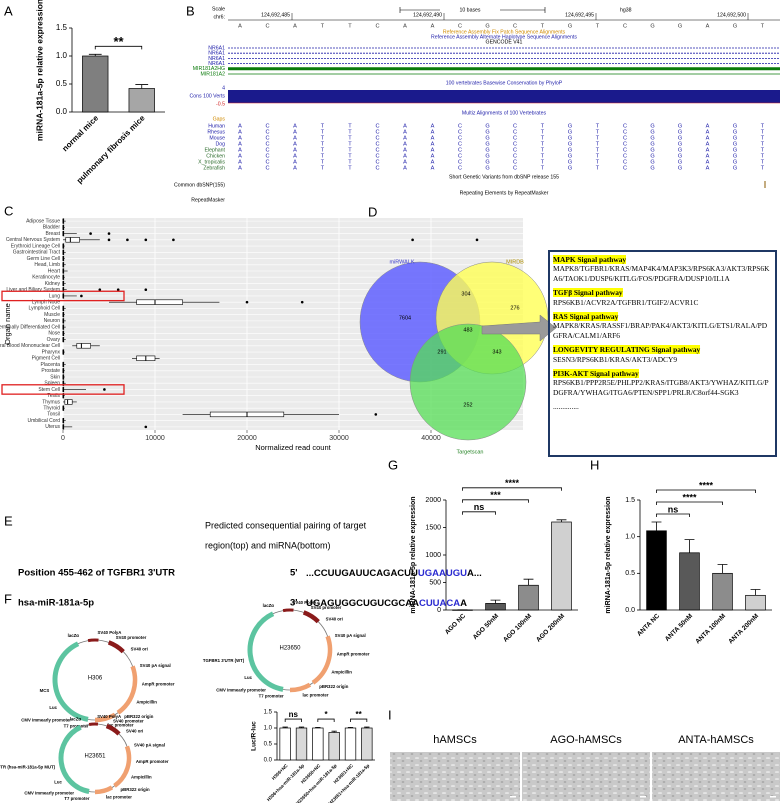 This screenshot has height=803, width=784. I want to click on y-tick-label: Non-terminally Differentiated Cell, so click(30, 327).